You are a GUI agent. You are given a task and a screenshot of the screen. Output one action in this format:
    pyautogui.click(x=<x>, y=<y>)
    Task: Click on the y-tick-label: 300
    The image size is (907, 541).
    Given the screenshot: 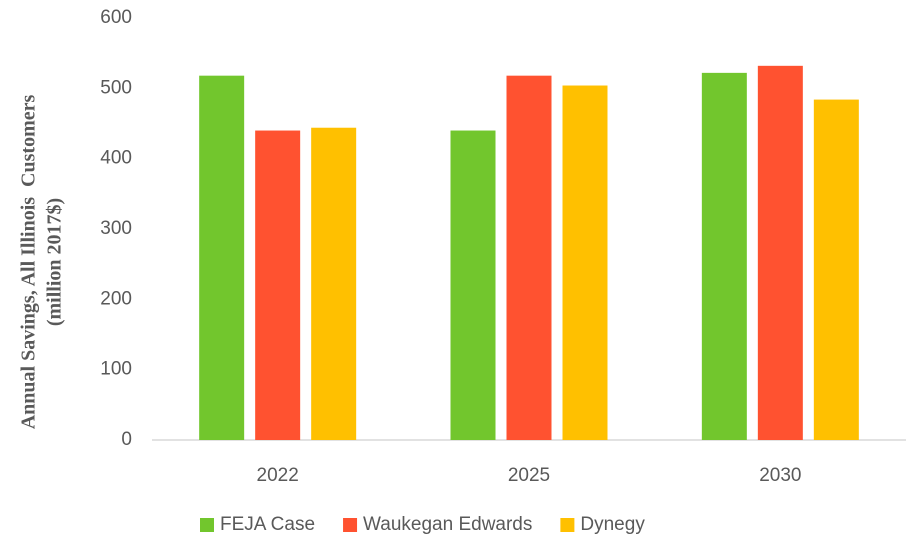 What is the action you would take?
    pyautogui.click(x=116, y=228)
    